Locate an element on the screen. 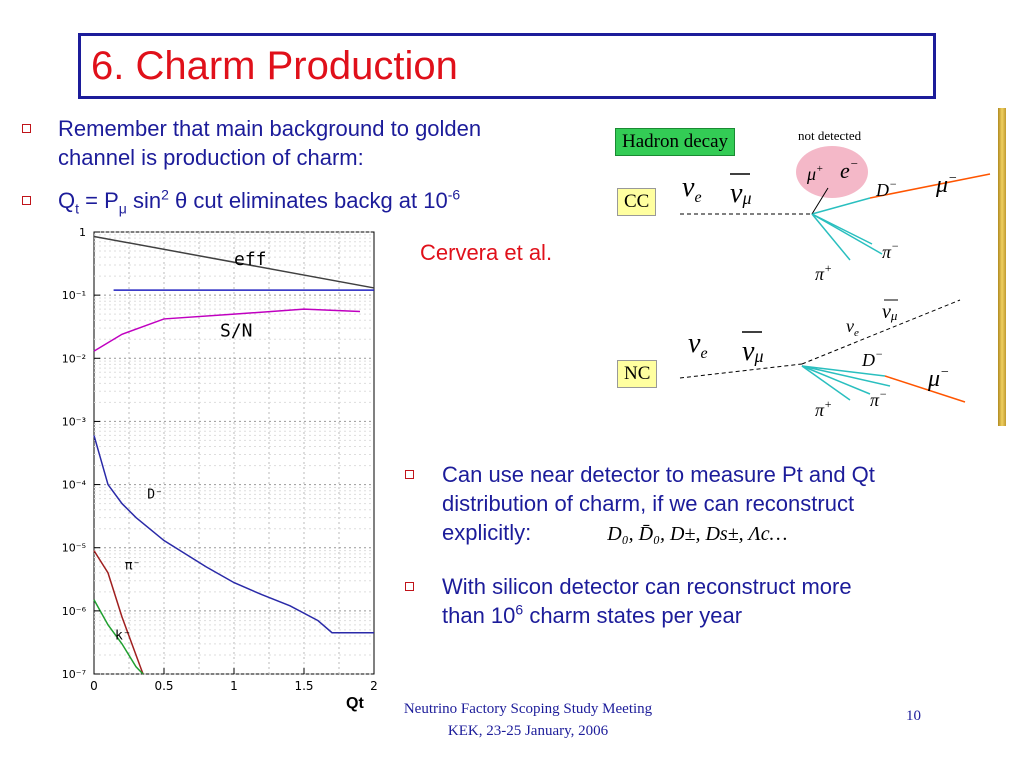  nc-pi-plus: π+ is located at coordinates (823, 408).